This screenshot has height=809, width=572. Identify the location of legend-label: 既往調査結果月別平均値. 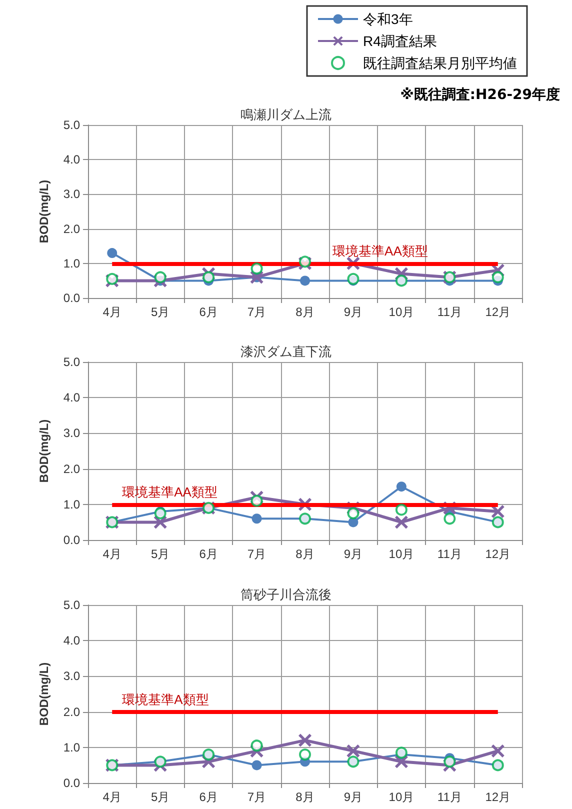
(440, 63).